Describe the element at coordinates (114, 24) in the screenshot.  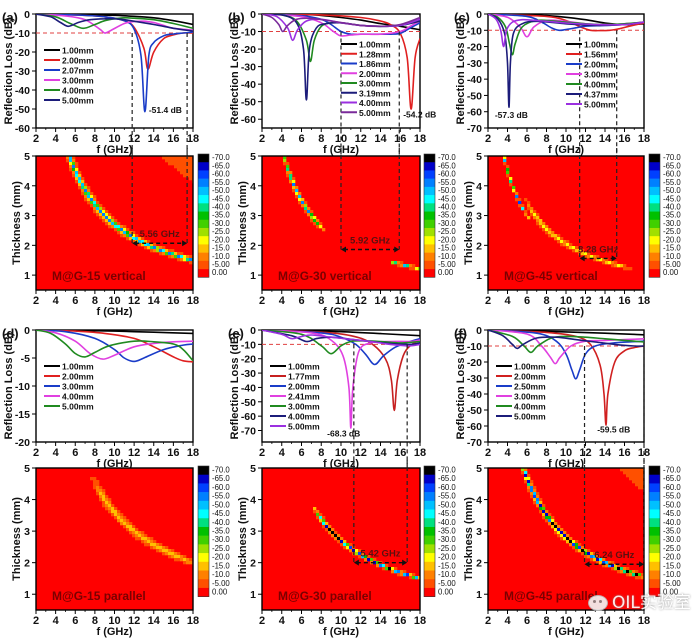
I see `series-line` at that location.